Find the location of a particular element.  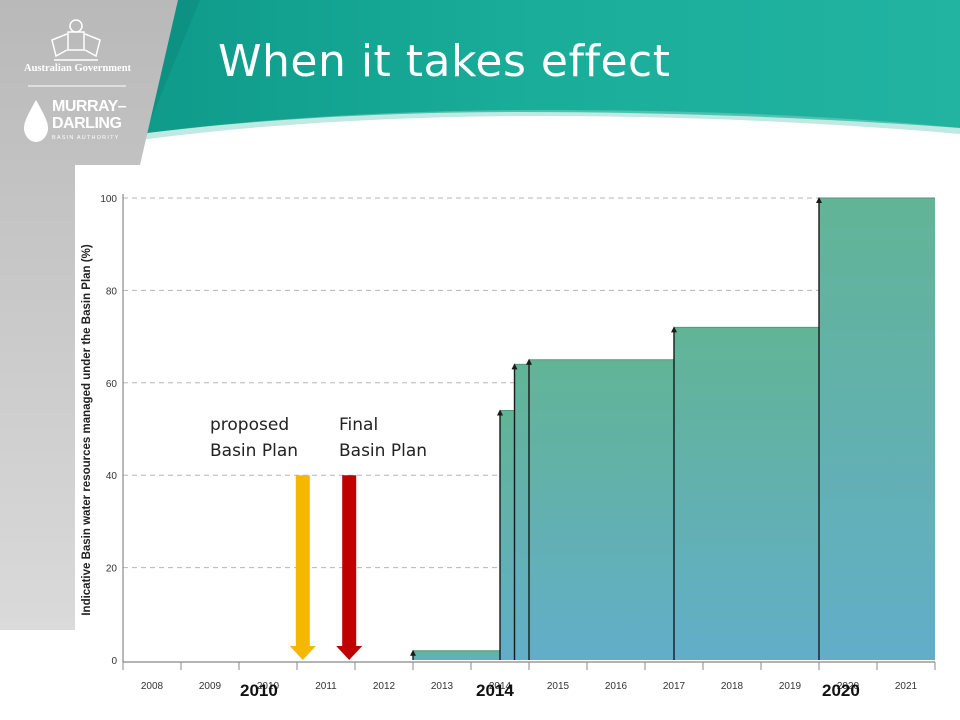

x-tick-label: 2016 is located at coordinates (616, 686).